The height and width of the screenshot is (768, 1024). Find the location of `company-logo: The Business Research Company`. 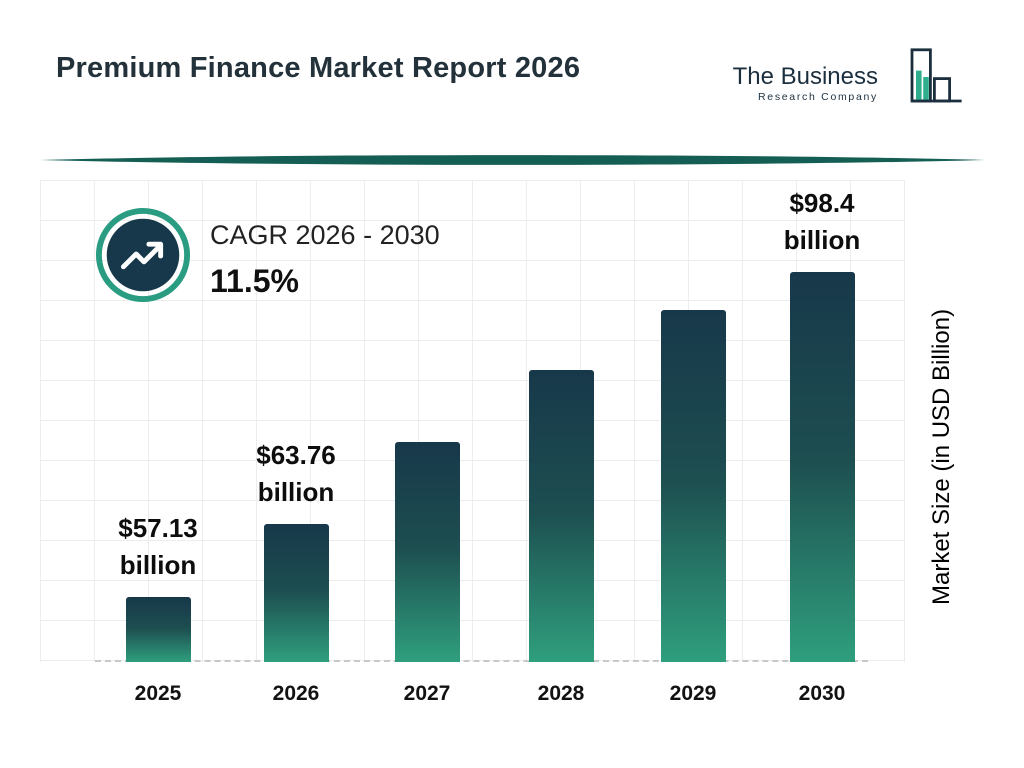

company-logo: The Business Research Company is located at coordinates (848, 83).